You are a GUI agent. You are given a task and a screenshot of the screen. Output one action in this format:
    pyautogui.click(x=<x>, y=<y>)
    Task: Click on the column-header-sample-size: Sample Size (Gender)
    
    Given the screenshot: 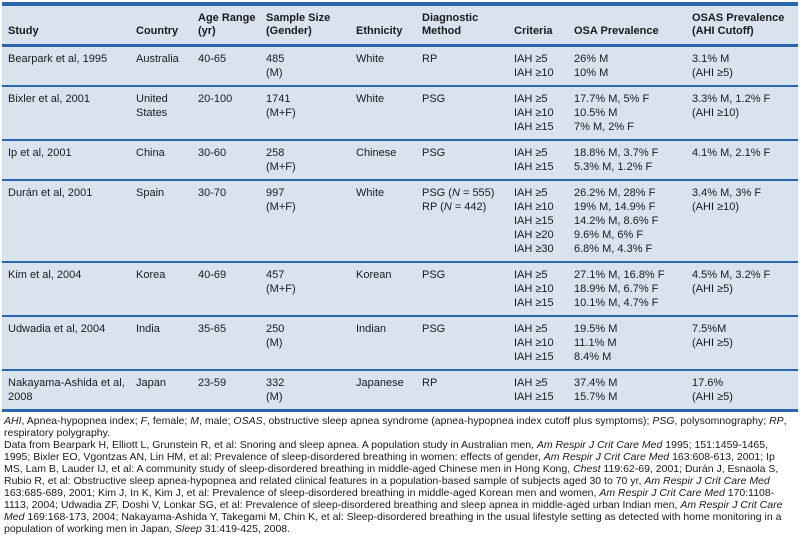 What is the action you would take?
    pyautogui.click(x=305, y=25)
    